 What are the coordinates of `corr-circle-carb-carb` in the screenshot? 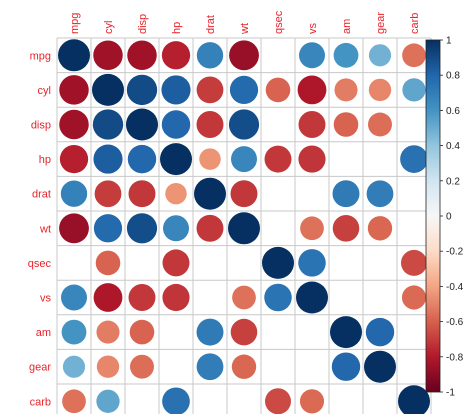 It's located at (414, 399).